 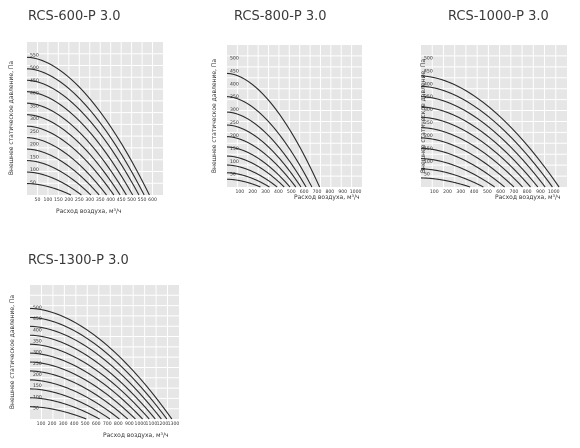 I want to click on x-tick-label: 50, so click(x=38, y=200).